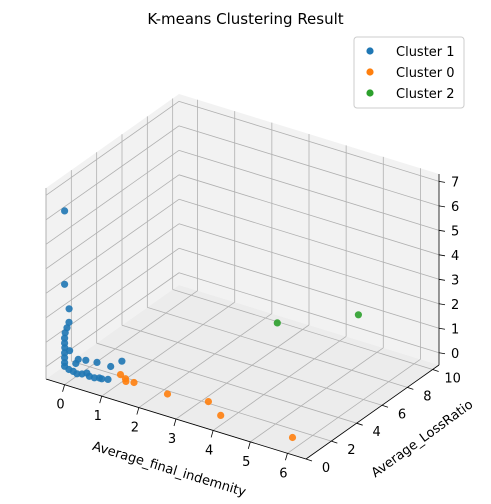  I want to click on x-tick-label: 3, so click(172, 439).